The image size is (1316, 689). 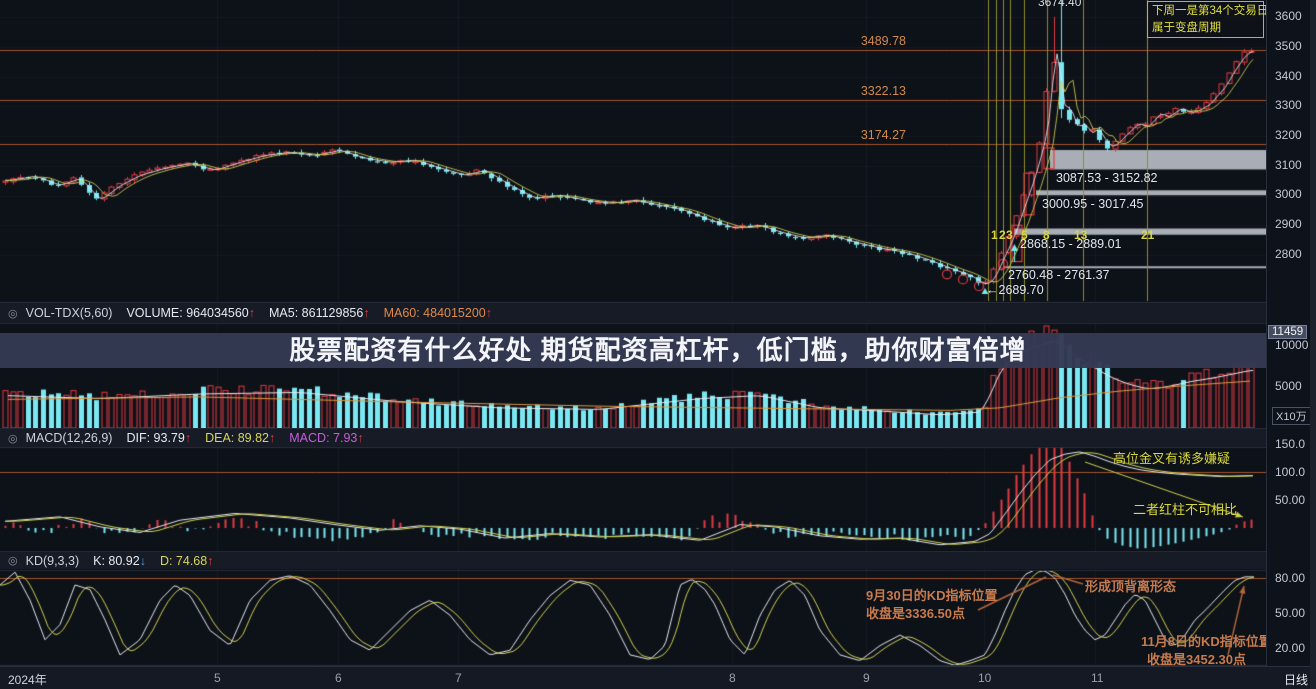 I want to click on price-tick-3200: 3200, so click(x=1288, y=135).